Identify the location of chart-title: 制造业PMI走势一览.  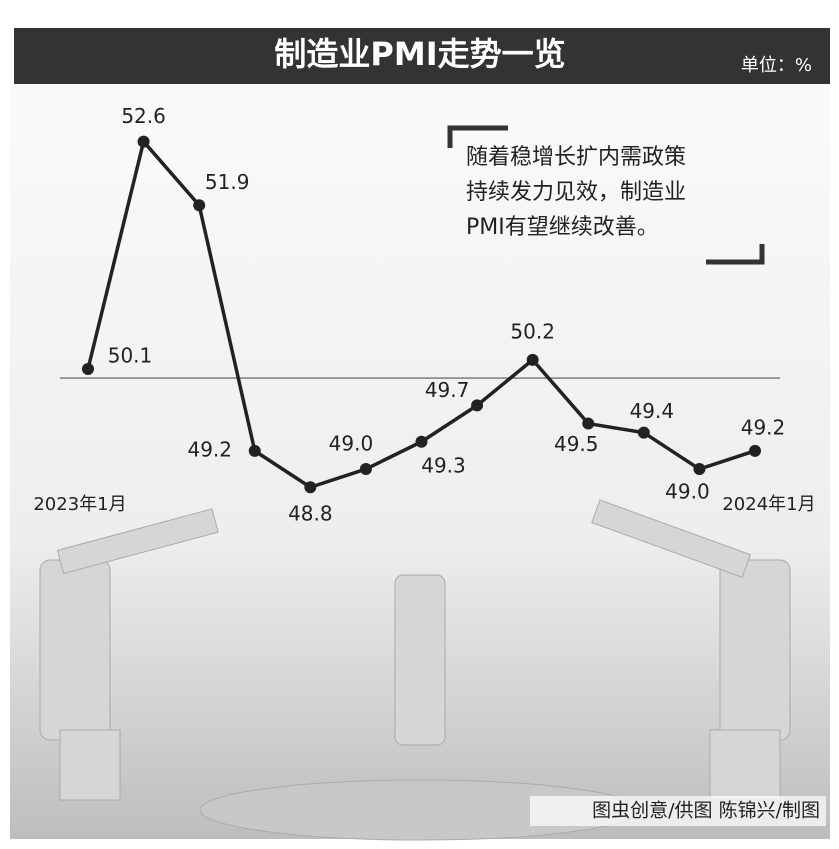
(419, 54).